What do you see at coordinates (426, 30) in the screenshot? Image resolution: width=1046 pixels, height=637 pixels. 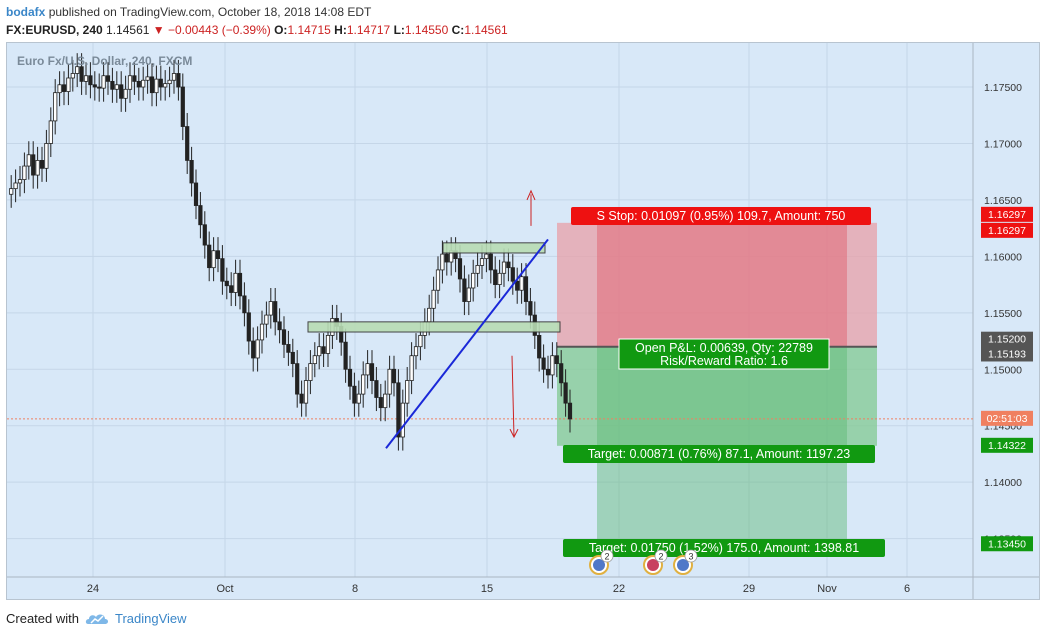 I see `low-value: 1.14550` at bounding box center [426, 30].